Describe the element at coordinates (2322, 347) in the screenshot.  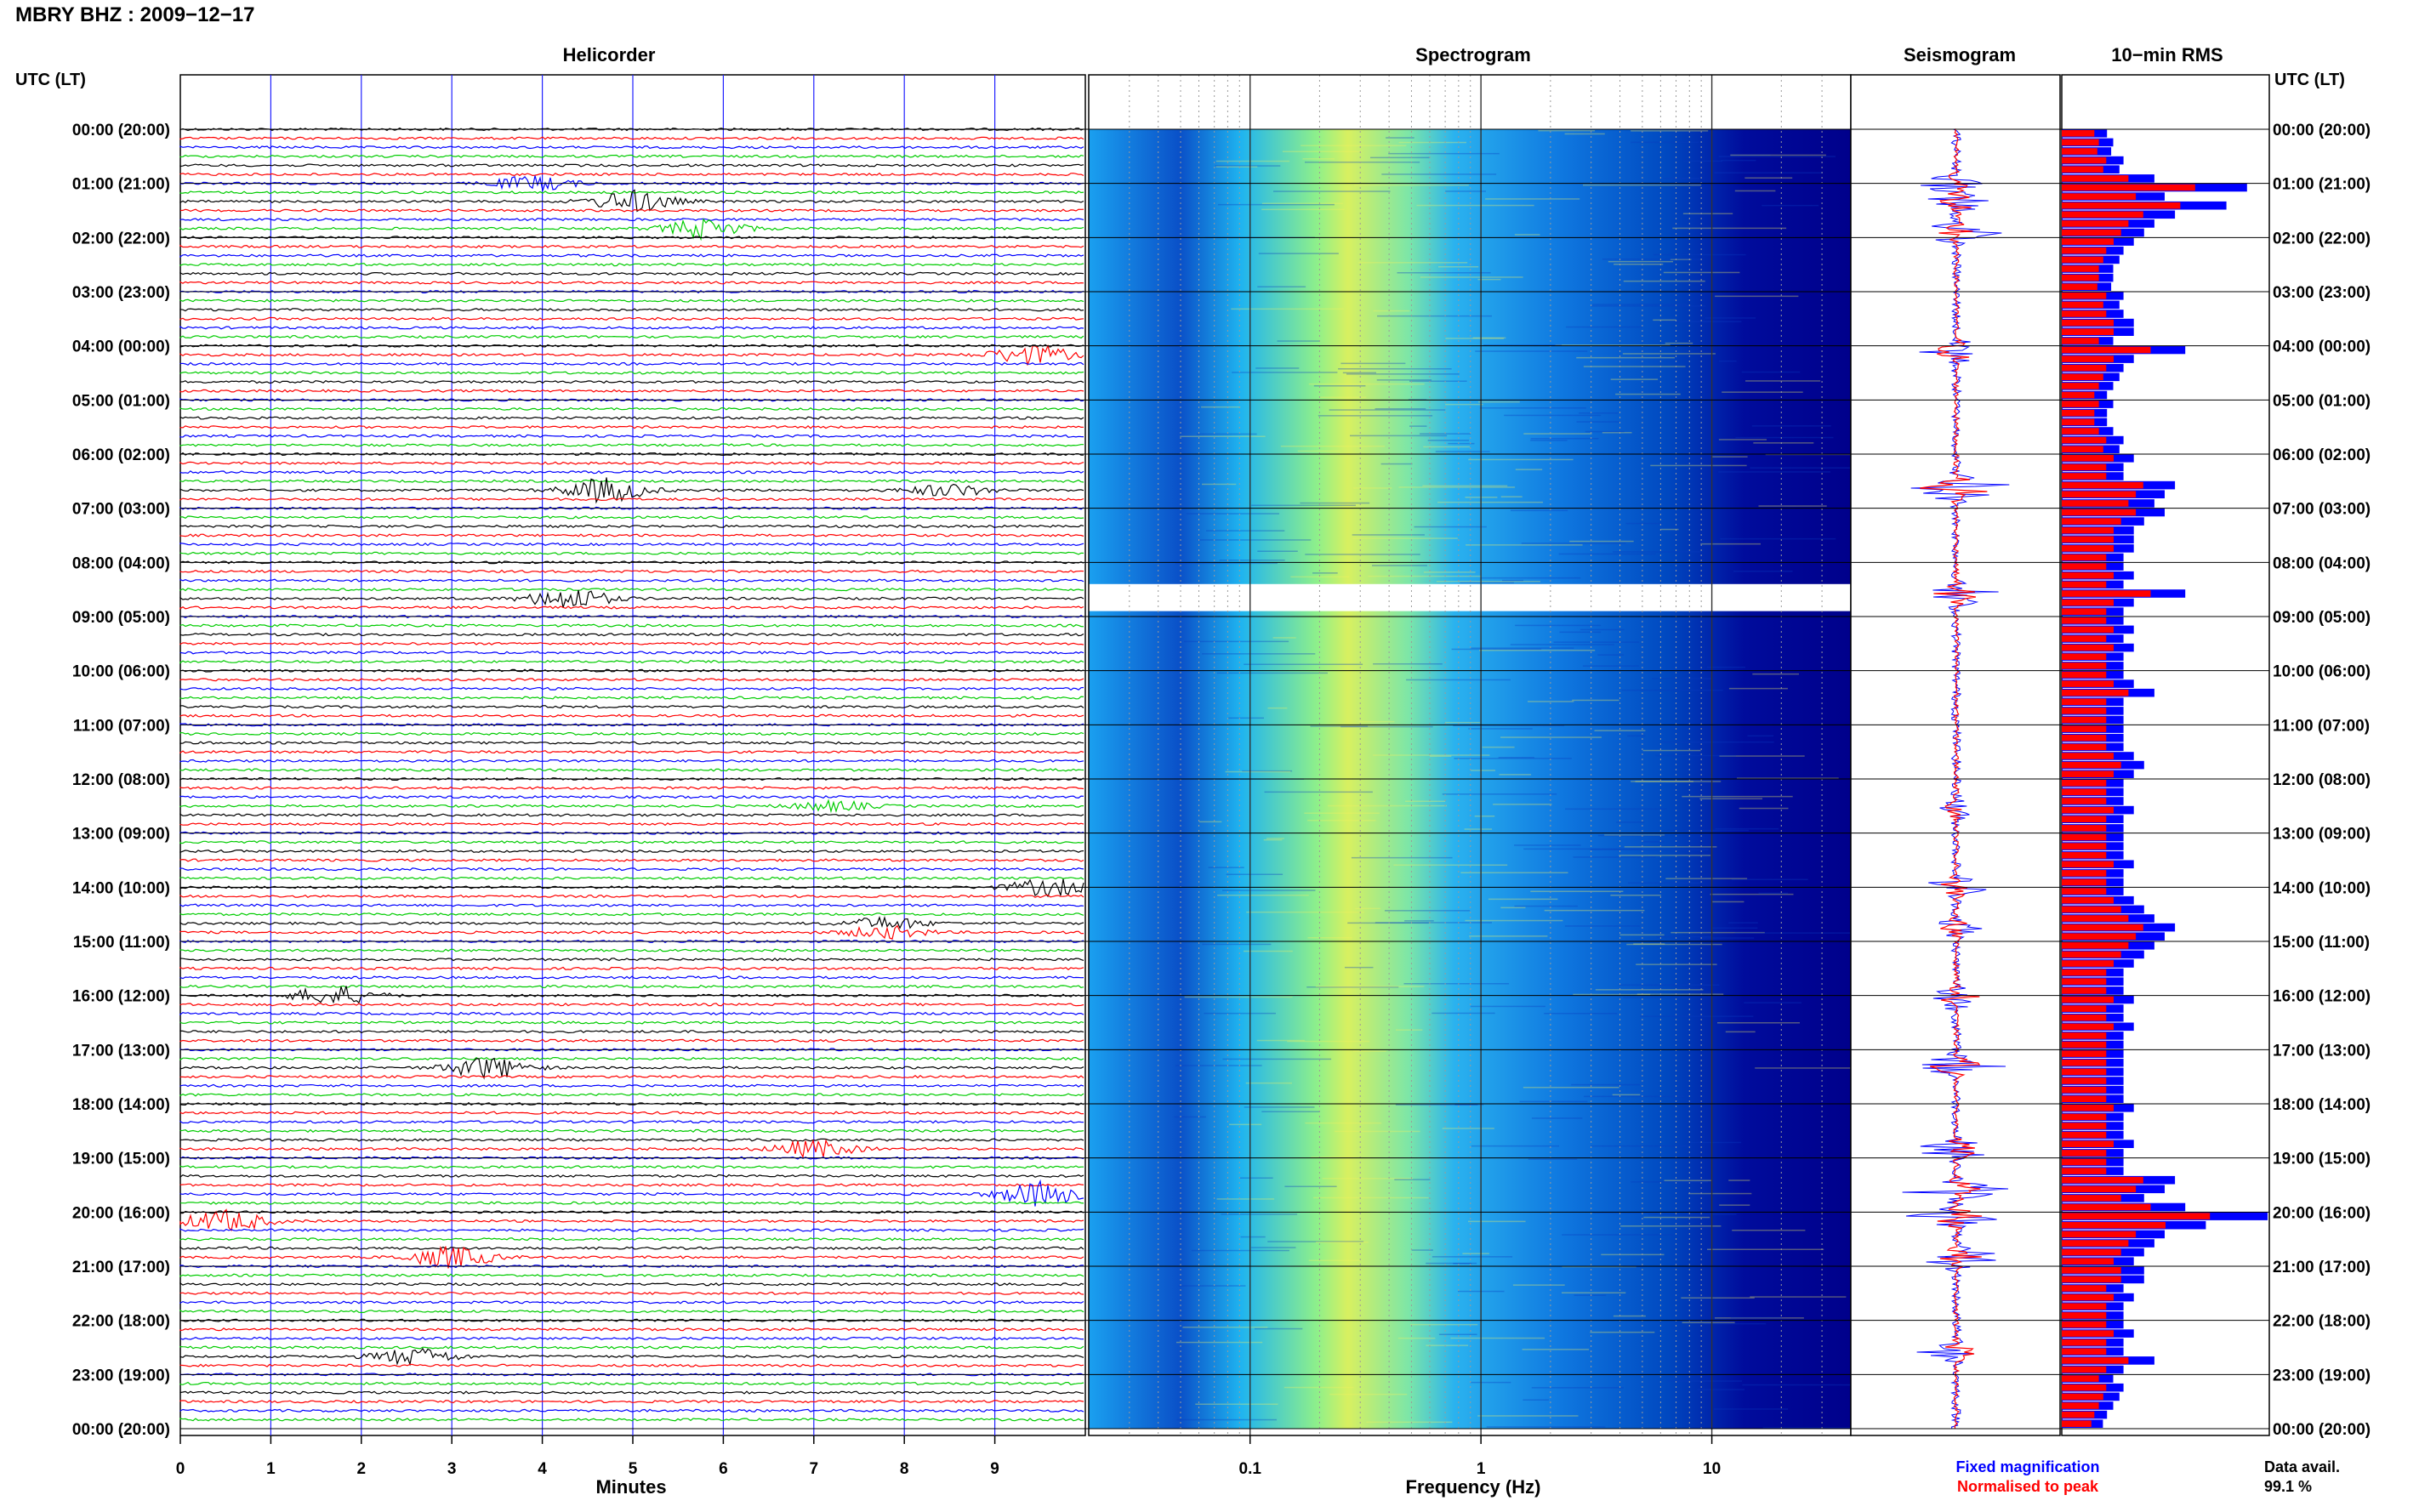
I see `hour-label-right: 04:00 (00:00)` at that location.